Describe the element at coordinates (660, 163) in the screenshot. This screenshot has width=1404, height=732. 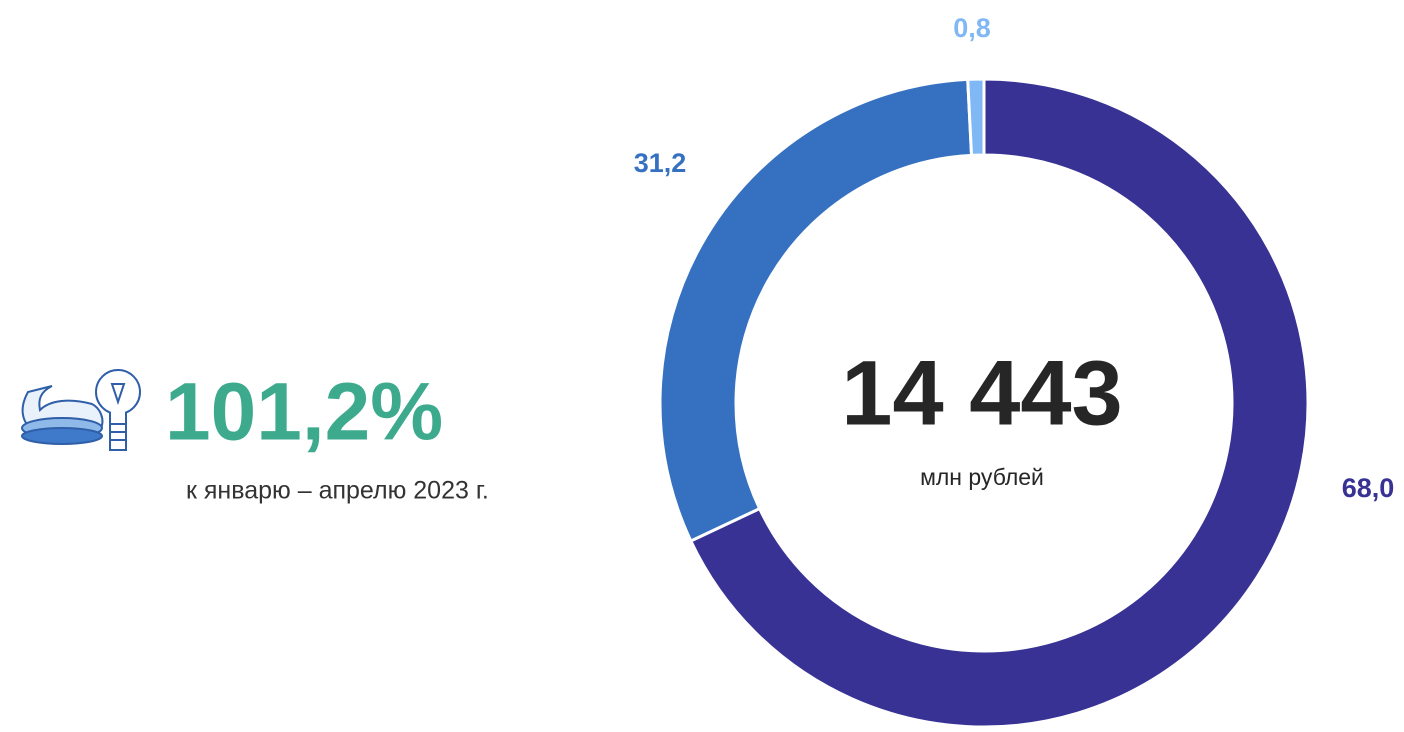
I see `value-label: 31,2` at that location.